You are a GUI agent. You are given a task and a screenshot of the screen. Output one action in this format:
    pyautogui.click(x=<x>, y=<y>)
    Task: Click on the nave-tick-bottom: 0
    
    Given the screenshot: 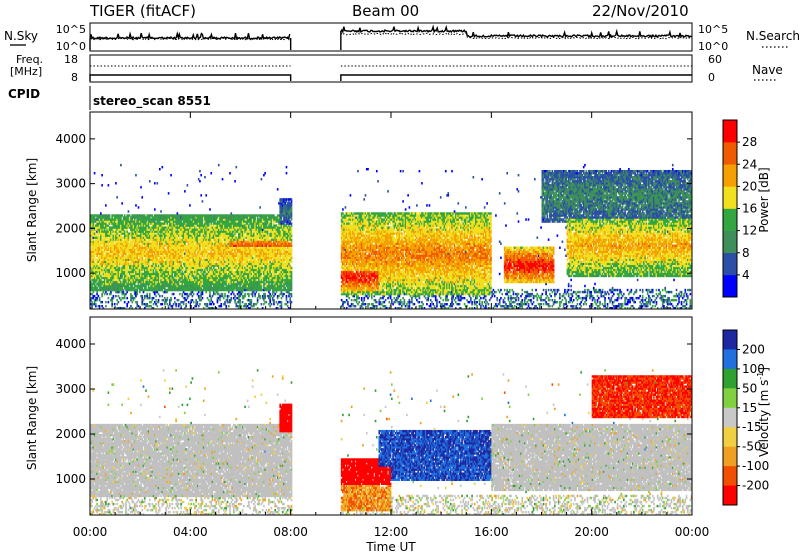 What is the action you would take?
    pyautogui.click(x=711, y=77)
    